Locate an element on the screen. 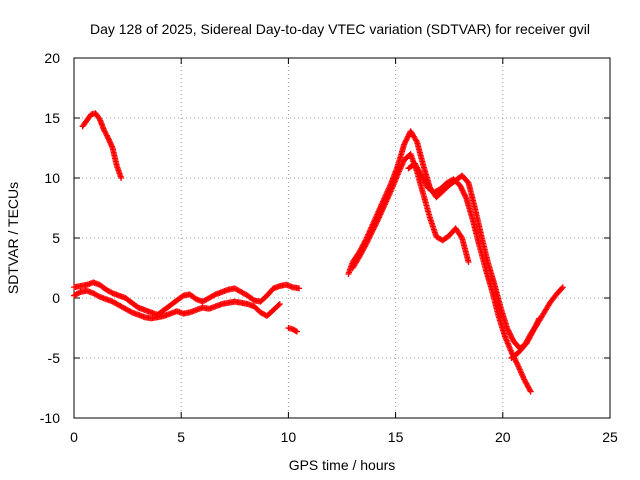 The height and width of the screenshot is (480, 640). series-early-peak is located at coordinates (102, 145).